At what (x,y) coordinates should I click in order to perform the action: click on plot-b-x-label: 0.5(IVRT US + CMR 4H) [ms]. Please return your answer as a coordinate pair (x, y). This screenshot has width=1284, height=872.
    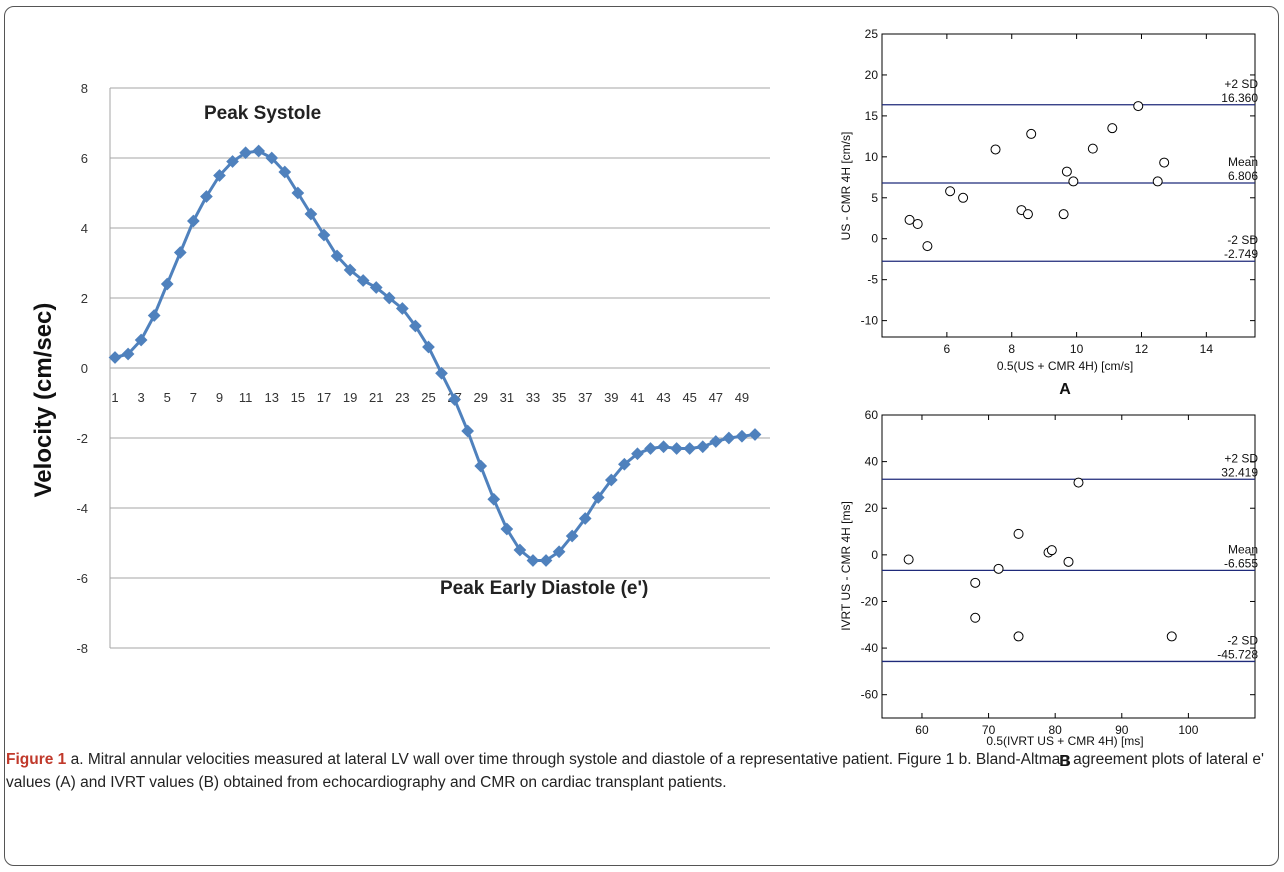
    Looking at the image, I should click on (1064, 741).